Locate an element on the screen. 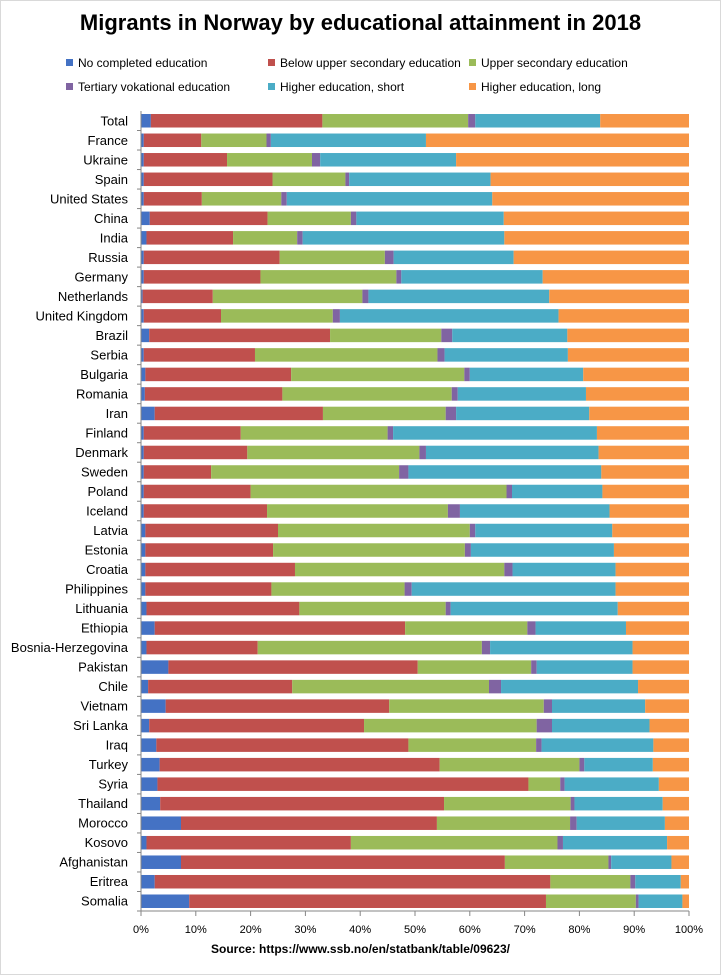  category-label: Somalia is located at coordinates (105, 901).